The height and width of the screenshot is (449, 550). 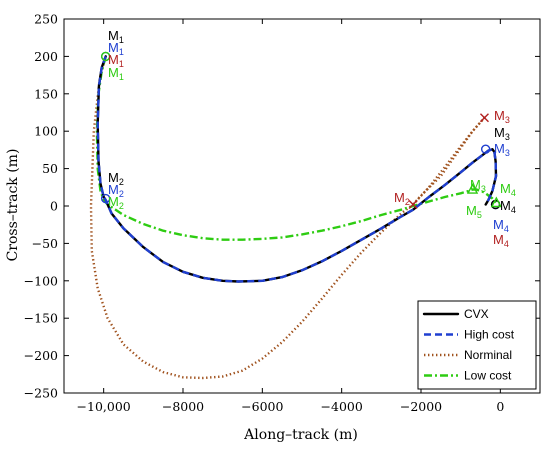 What do you see at coordinates (13, 205) in the screenshot?
I see `y-axis-title: Cross–track (m)` at bounding box center [13, 205].